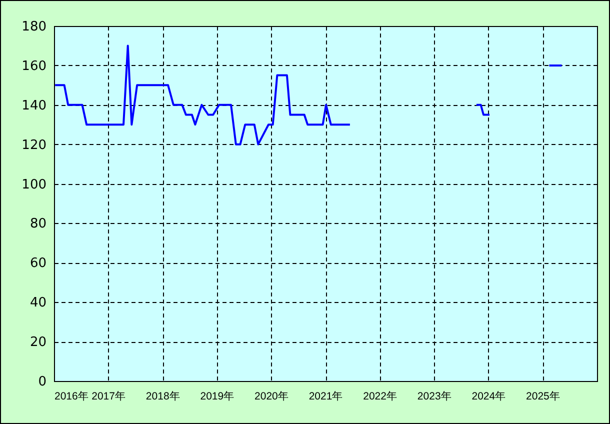 The image size is (610, 424). I want to click on x-tick-label: 2023年, so click(434, 396).